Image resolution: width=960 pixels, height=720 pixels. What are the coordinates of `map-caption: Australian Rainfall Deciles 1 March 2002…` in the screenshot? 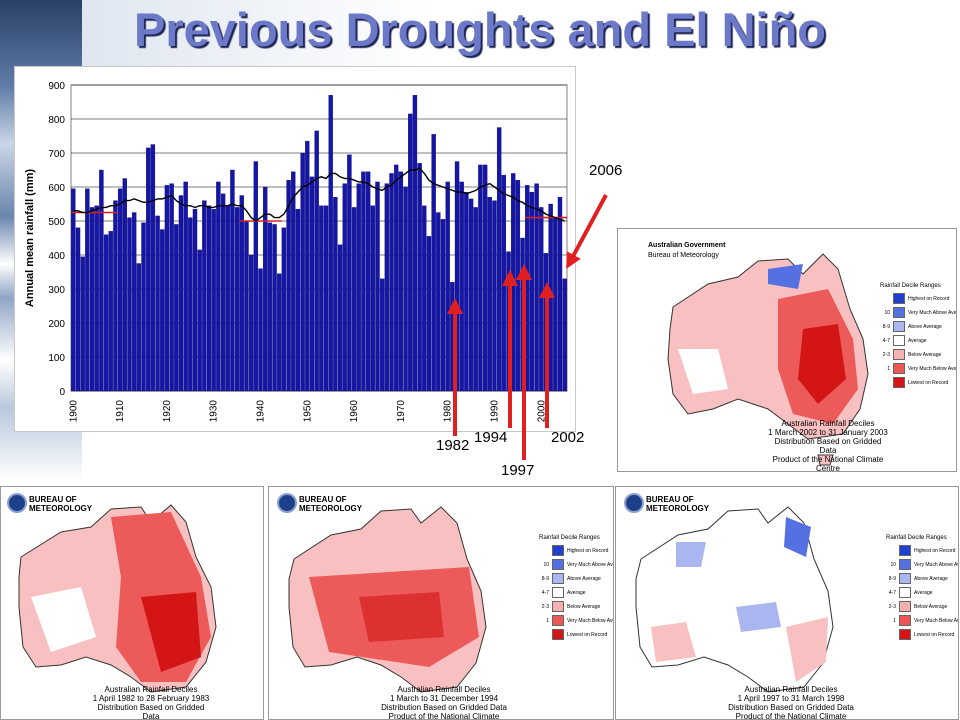 It's located at (828, 445).